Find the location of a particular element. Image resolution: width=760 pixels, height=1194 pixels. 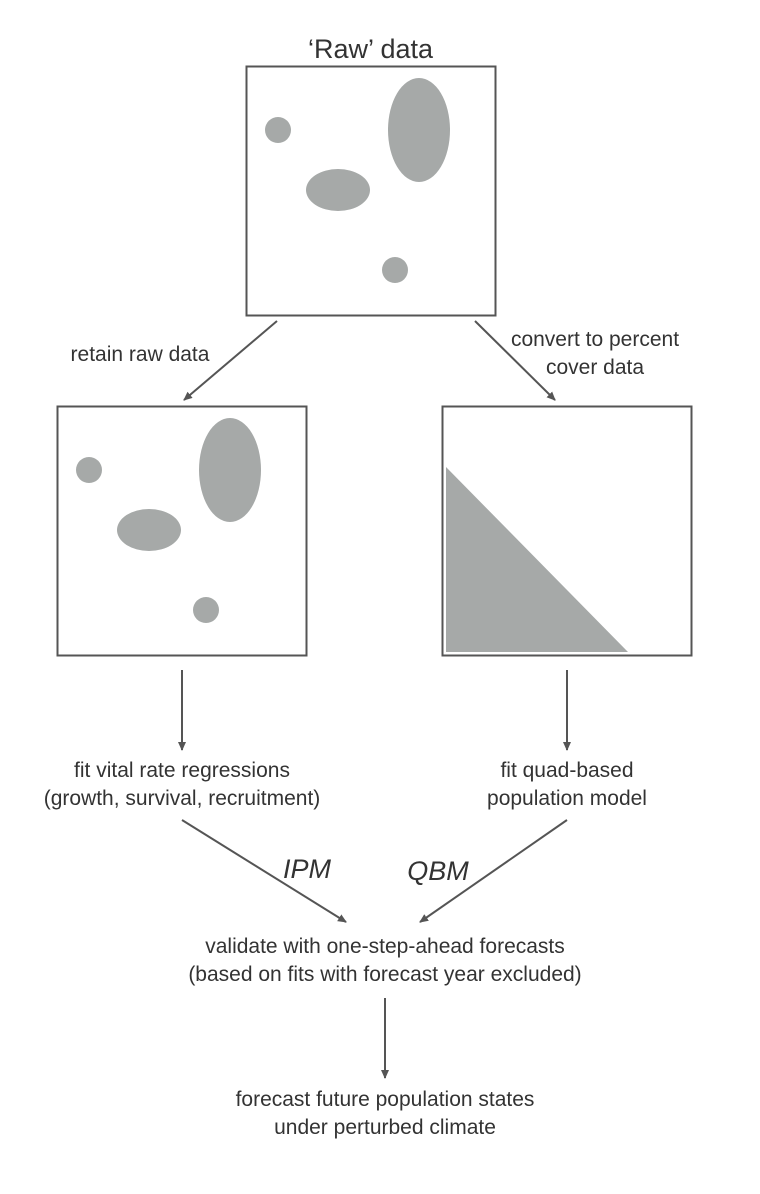

raw-data-title: ‘Raw’ data is located at coordinates (370, 49).